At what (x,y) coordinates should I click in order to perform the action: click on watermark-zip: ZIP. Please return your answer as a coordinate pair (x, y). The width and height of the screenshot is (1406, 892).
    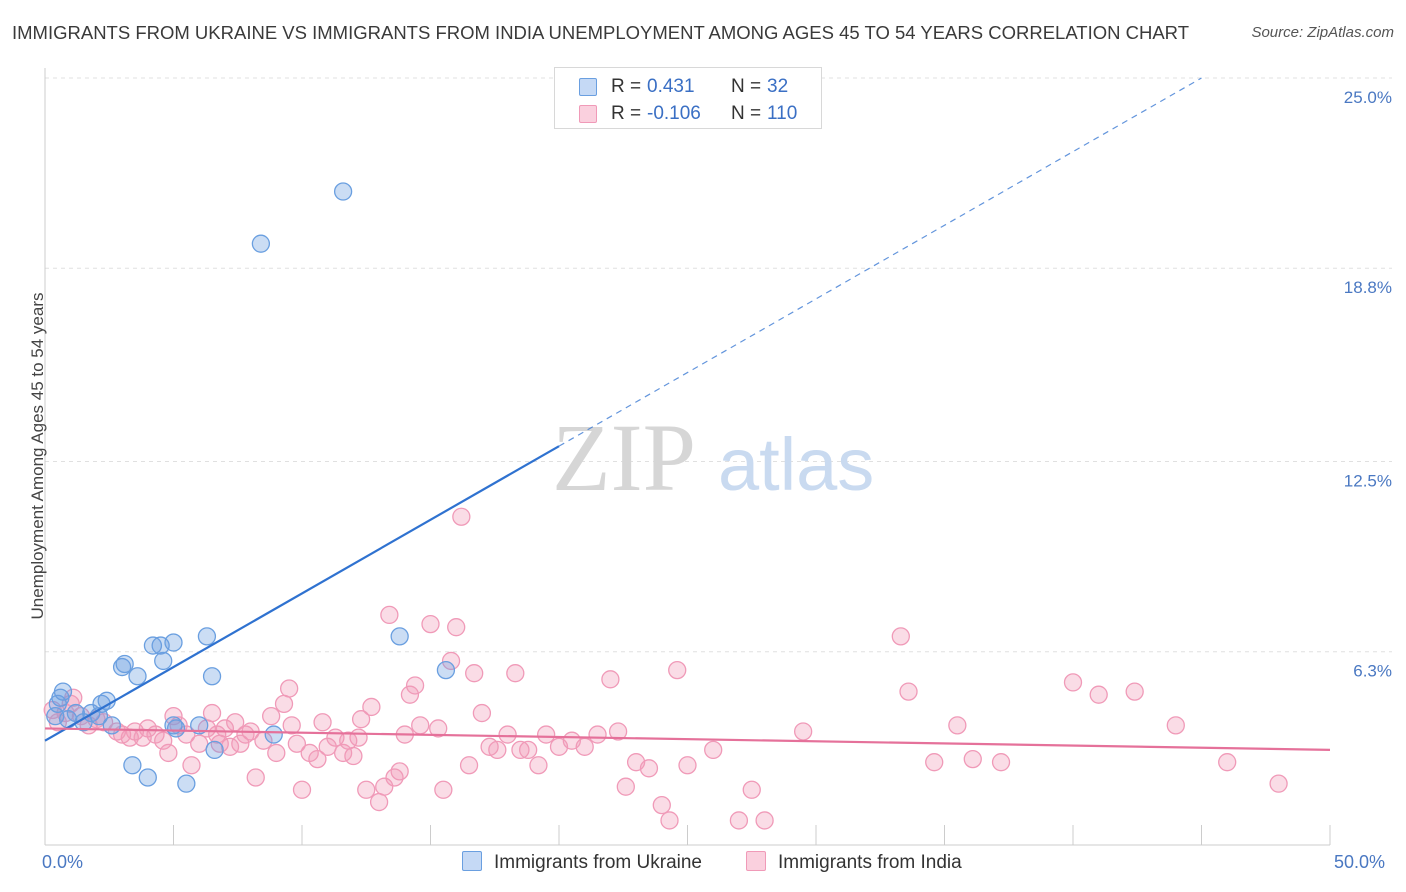
    Looking at the image, I should click on (624, 457).